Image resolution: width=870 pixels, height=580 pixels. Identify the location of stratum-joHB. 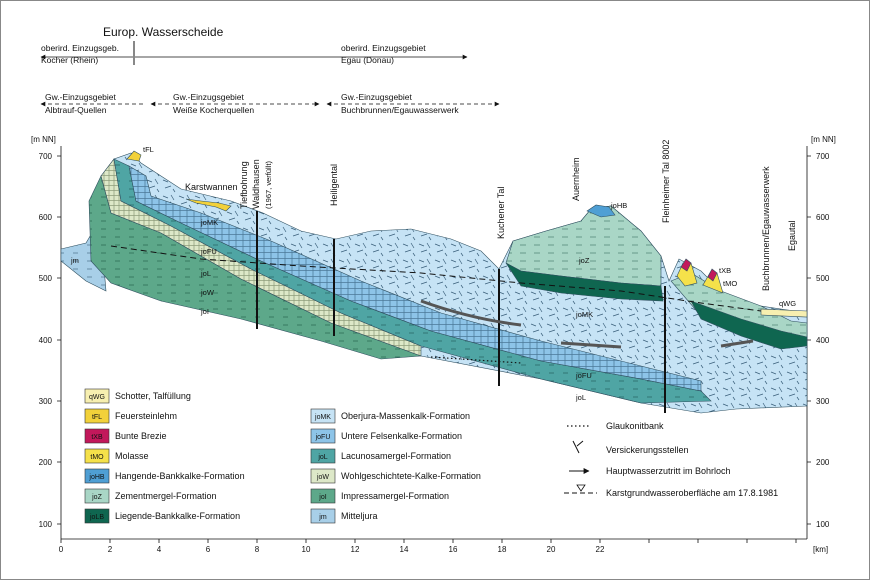
(601, 211).